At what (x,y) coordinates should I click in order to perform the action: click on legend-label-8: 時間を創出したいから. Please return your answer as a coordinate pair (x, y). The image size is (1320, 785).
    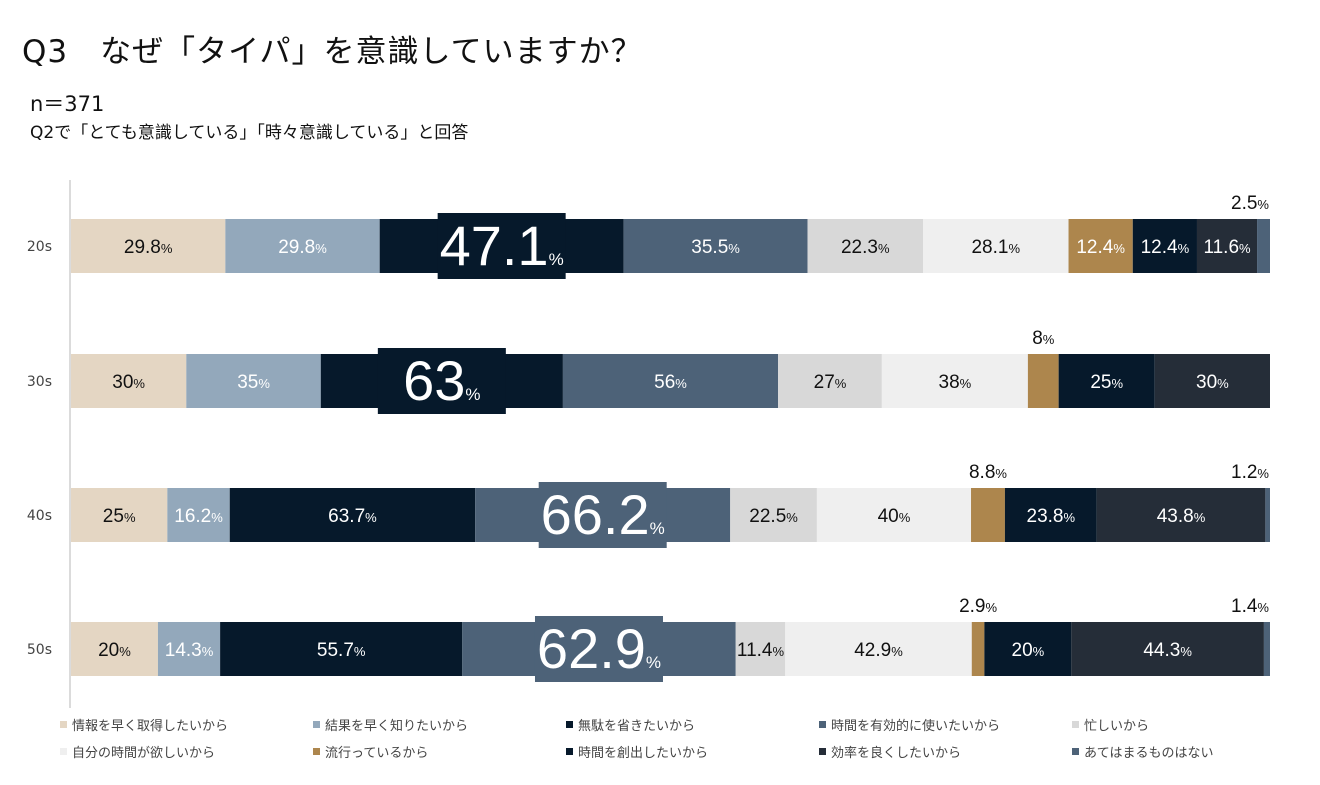
    Looking at the image, I should click on (643, 753).